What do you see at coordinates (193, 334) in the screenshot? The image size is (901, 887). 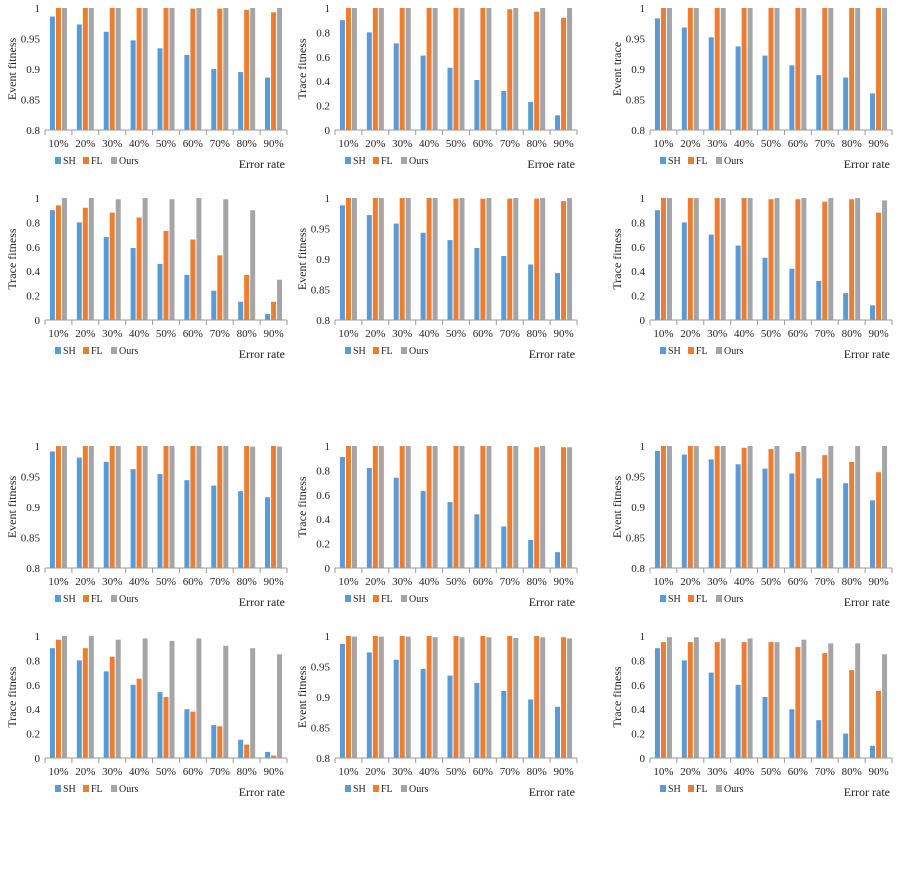 I see `x-tick-label: 60%` at bounding box center [193, 334].